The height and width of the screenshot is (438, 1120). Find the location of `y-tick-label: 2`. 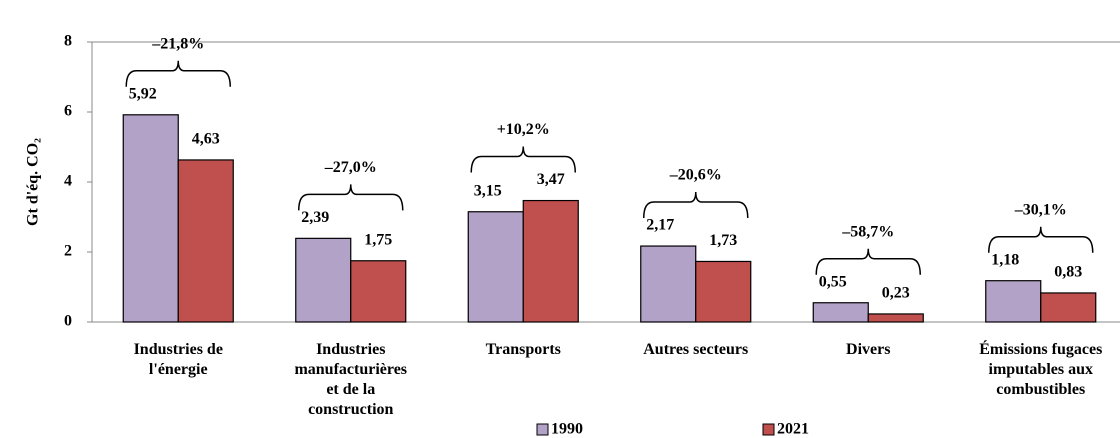

y-tick-label: 2 is located at coordinates (68, 251).